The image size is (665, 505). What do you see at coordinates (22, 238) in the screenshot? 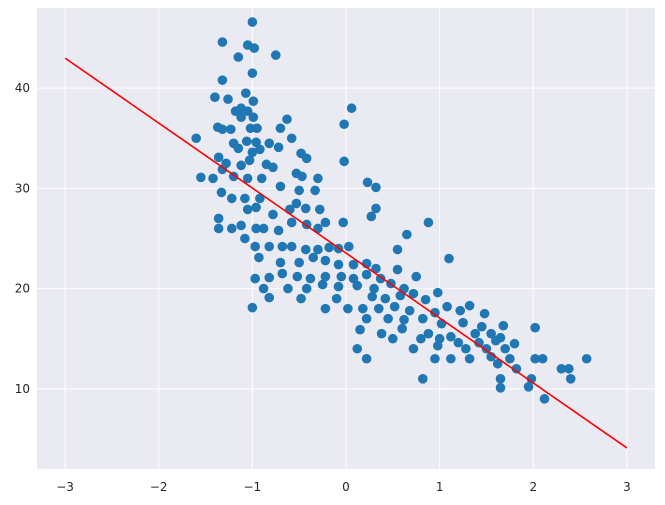
I see `y-tick-labels: 10 20 30 40` at bounding box center [22, 238].